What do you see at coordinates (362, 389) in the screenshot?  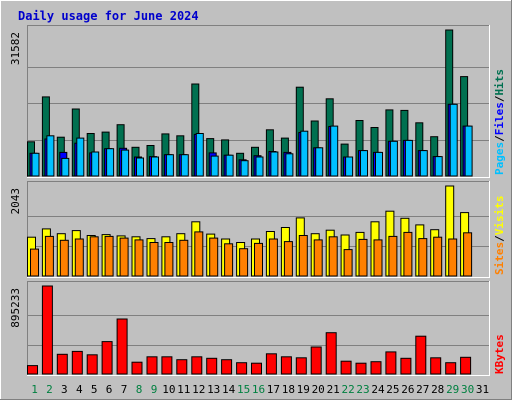 I see `x-label-day-23: 23` at bounding box center [362, 389].